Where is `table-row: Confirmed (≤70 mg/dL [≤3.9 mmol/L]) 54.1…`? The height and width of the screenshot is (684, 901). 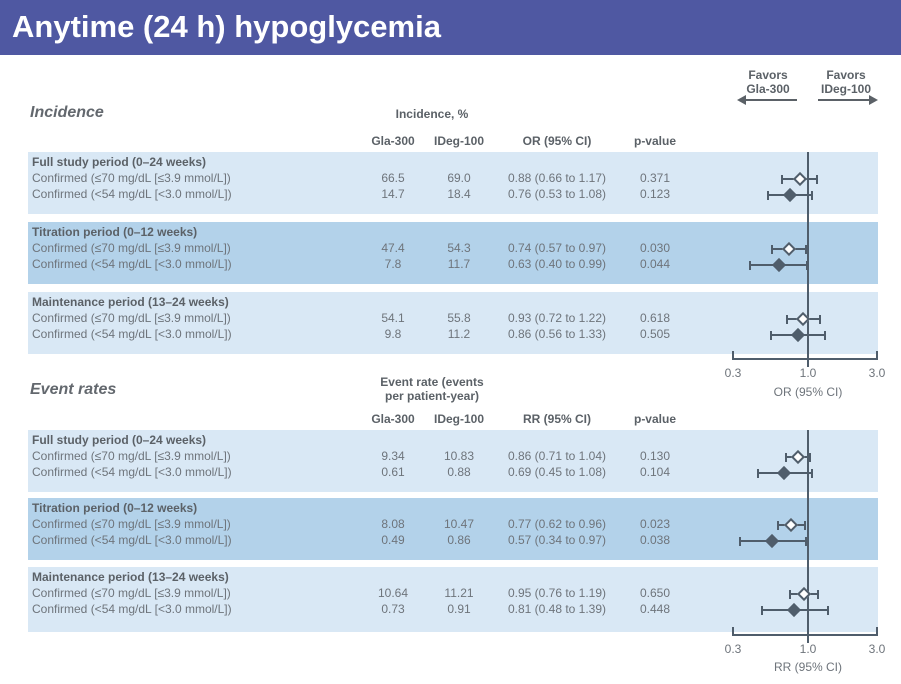 table-row: Confirmed (≤70 mg/dL [≤3.9 mmol/L]) 54.1… is located at coordinates (453, 319).